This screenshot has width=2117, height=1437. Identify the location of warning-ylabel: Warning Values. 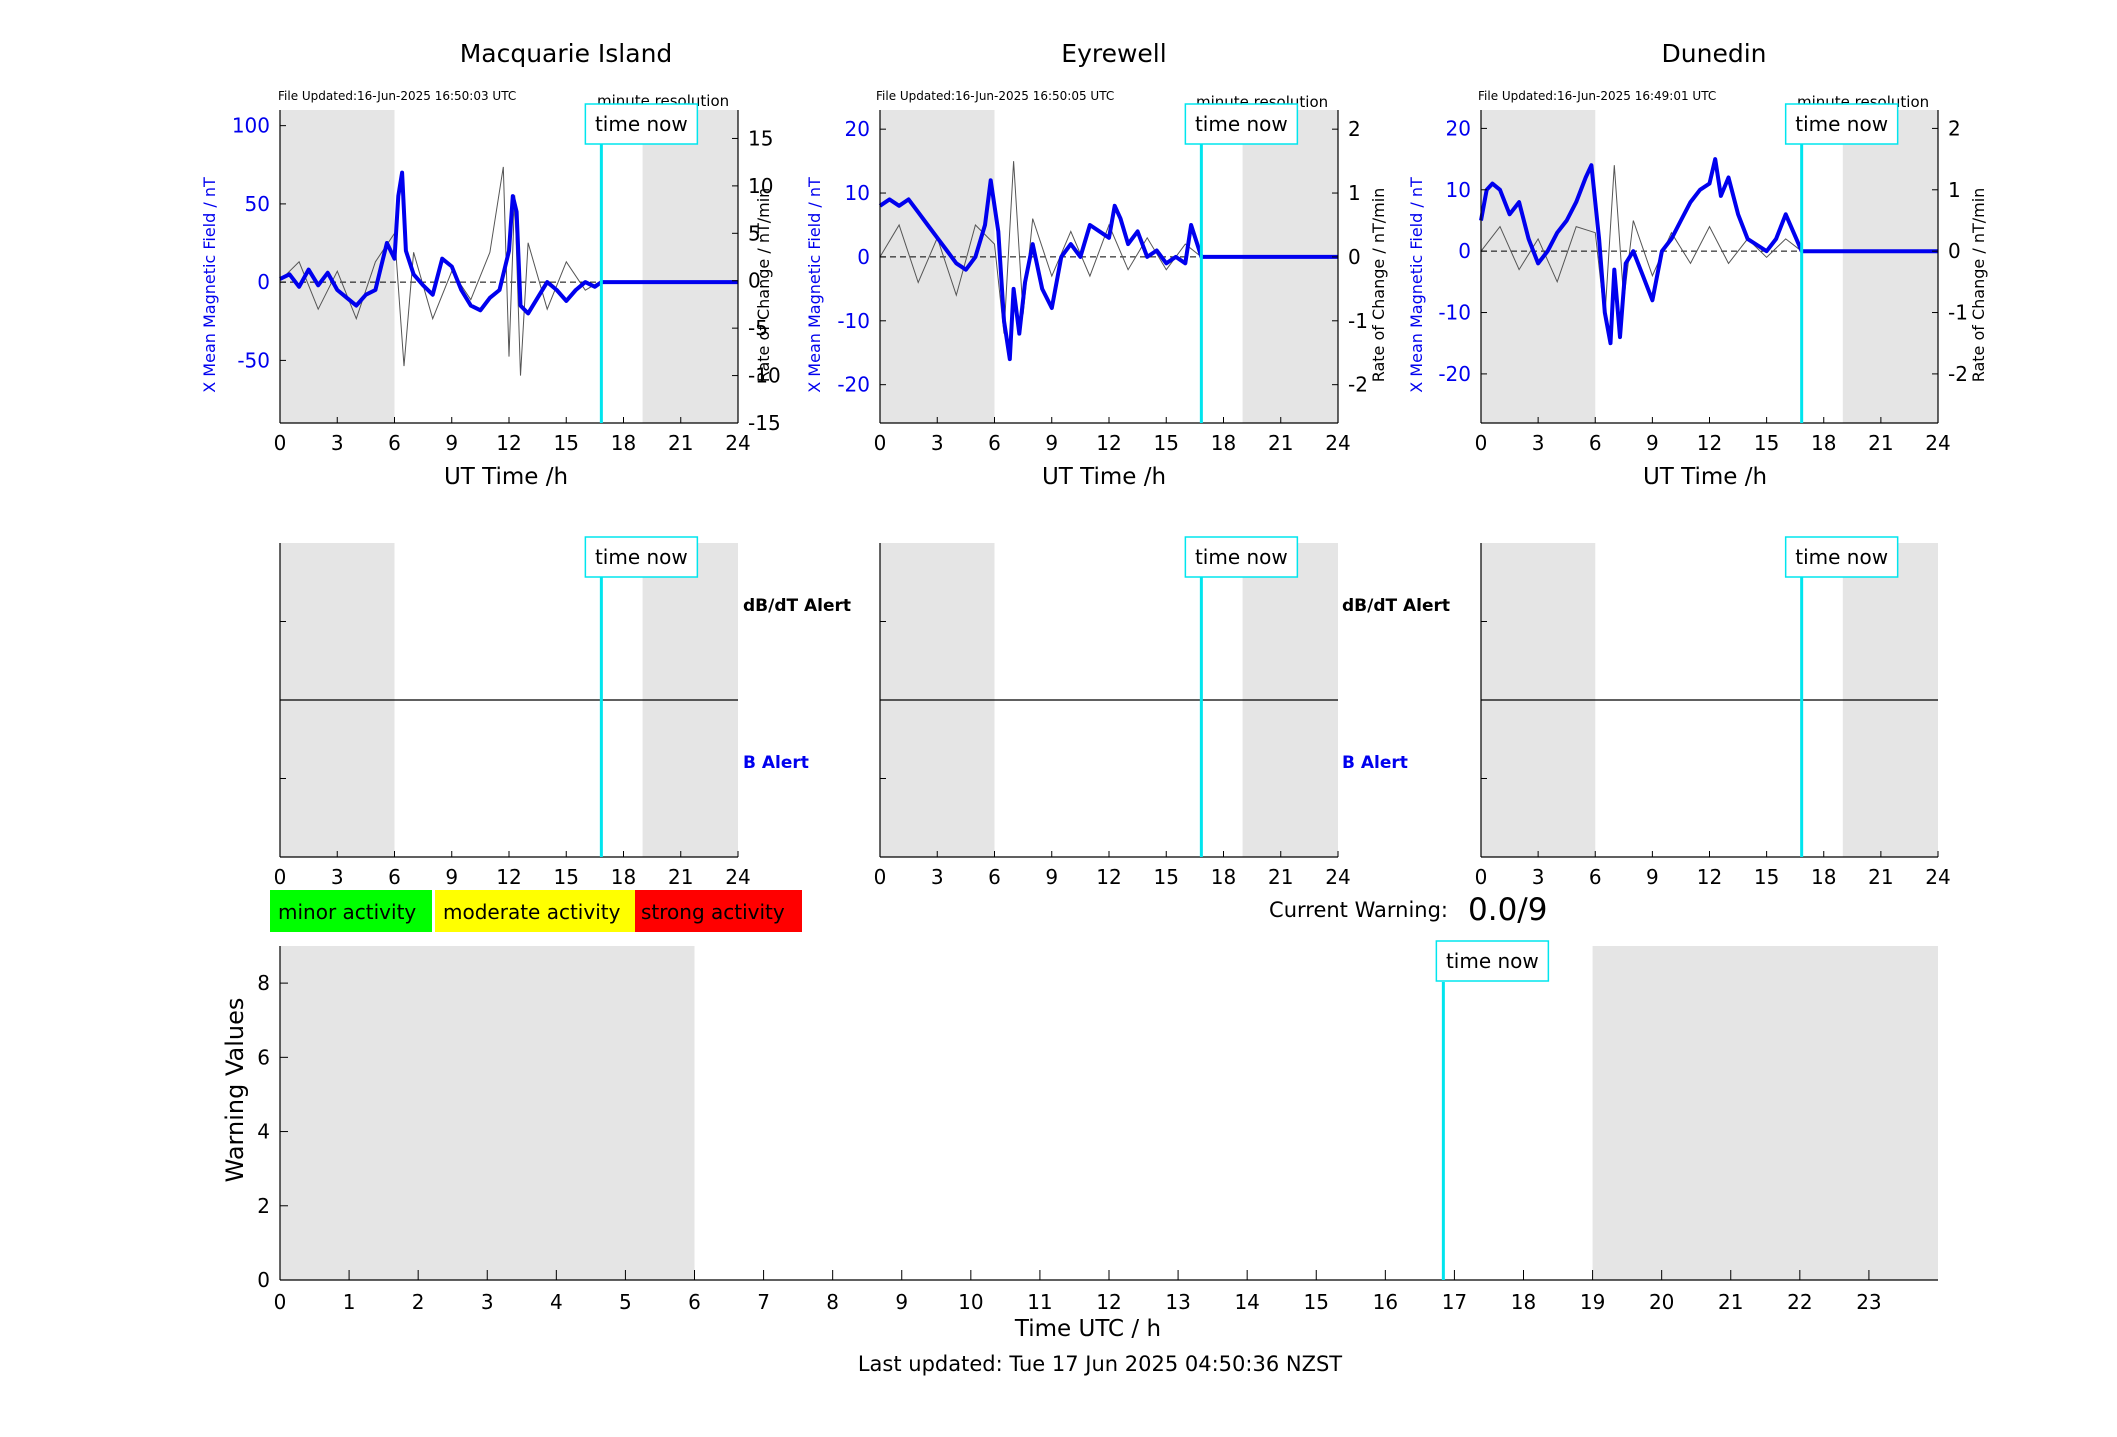
(235, 1090).